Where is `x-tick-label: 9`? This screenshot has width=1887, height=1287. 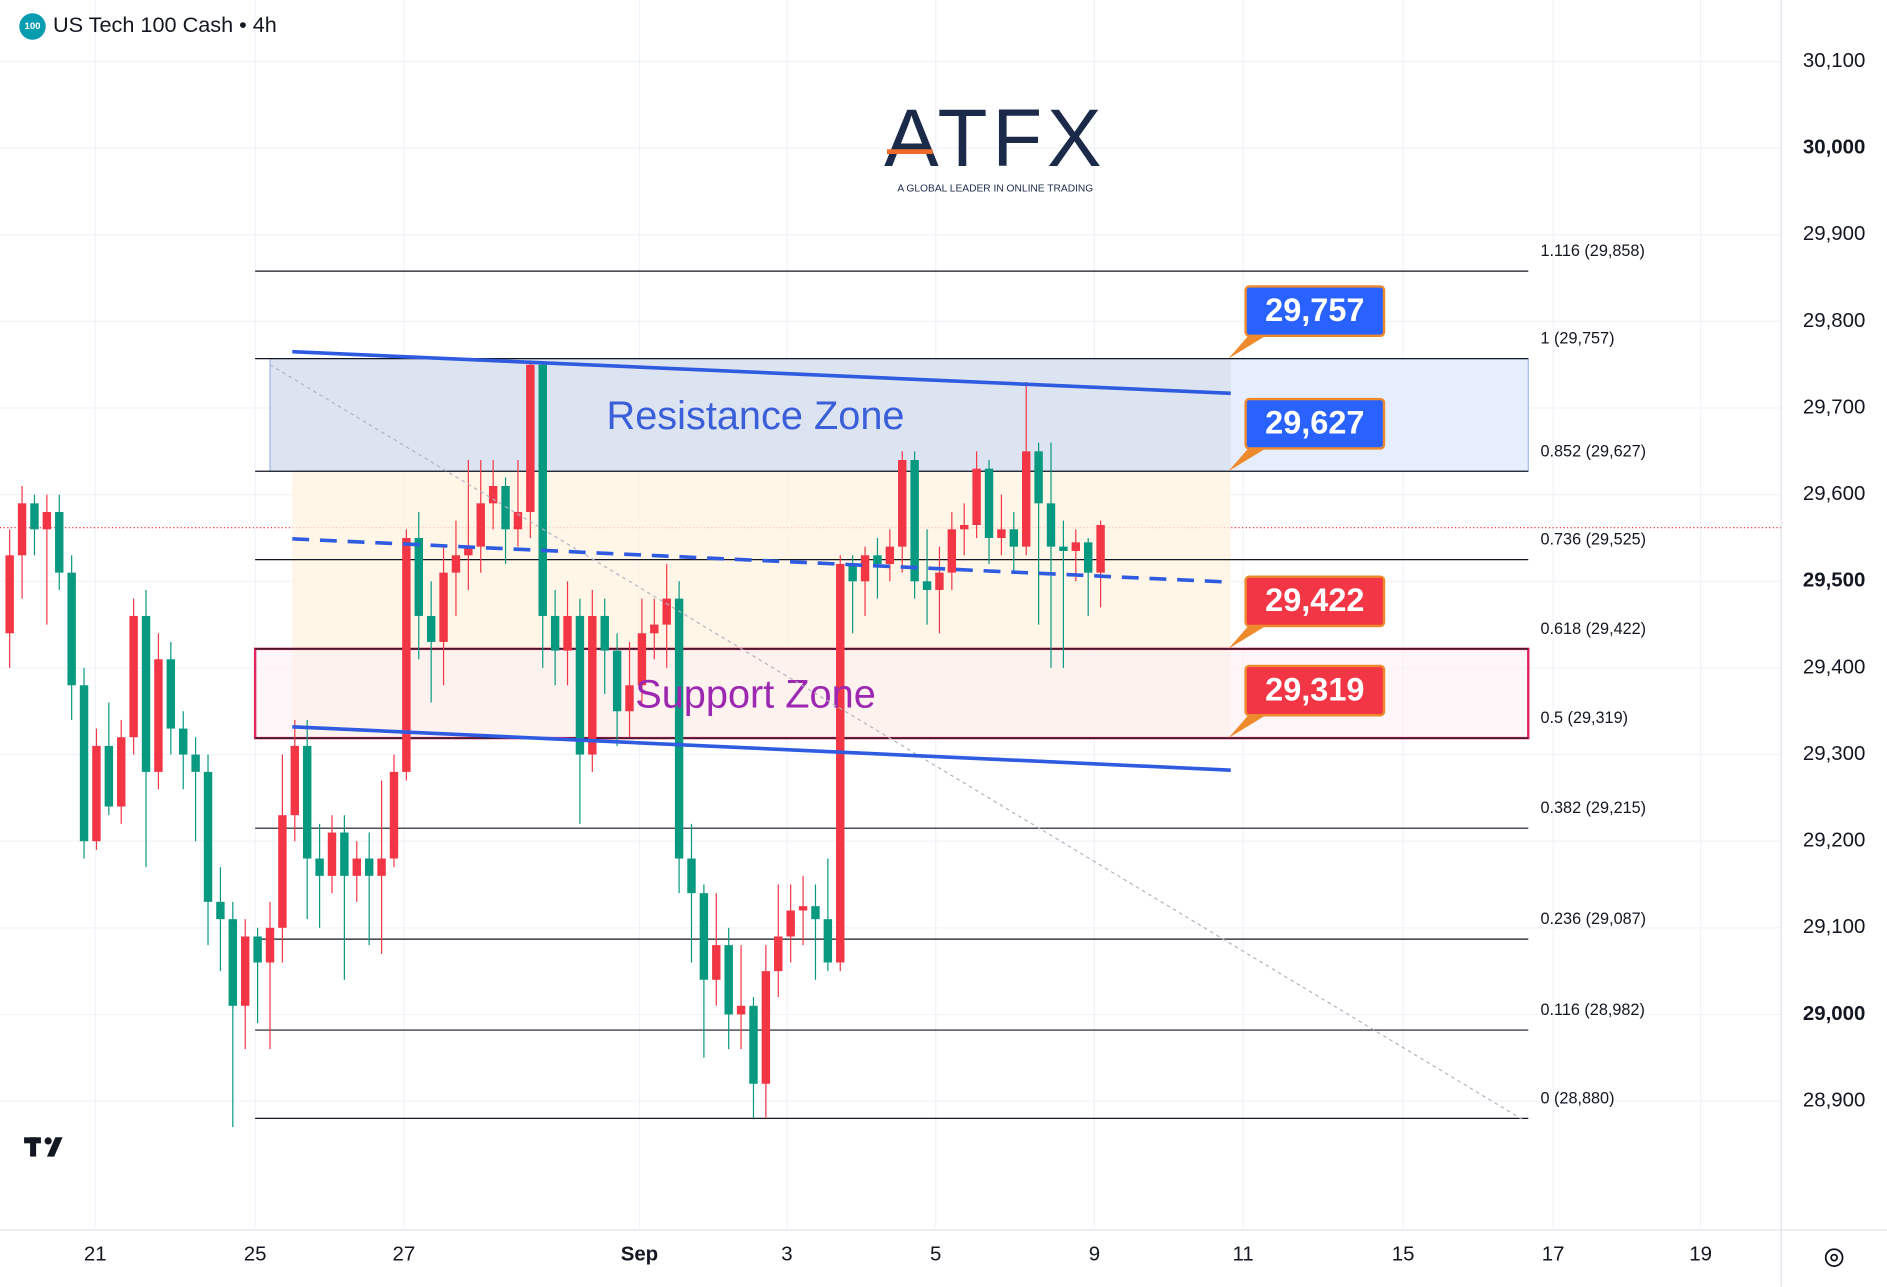
x-tick-label: 9 is located at coordinates (1094, 1254).